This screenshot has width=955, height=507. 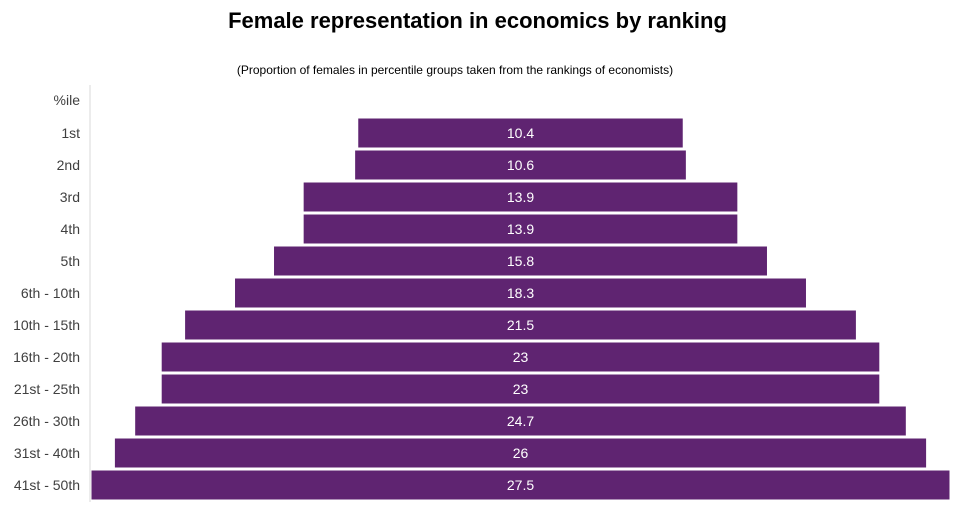 I want to click on data-label-3: 13.9, so click(x=520, y=229).